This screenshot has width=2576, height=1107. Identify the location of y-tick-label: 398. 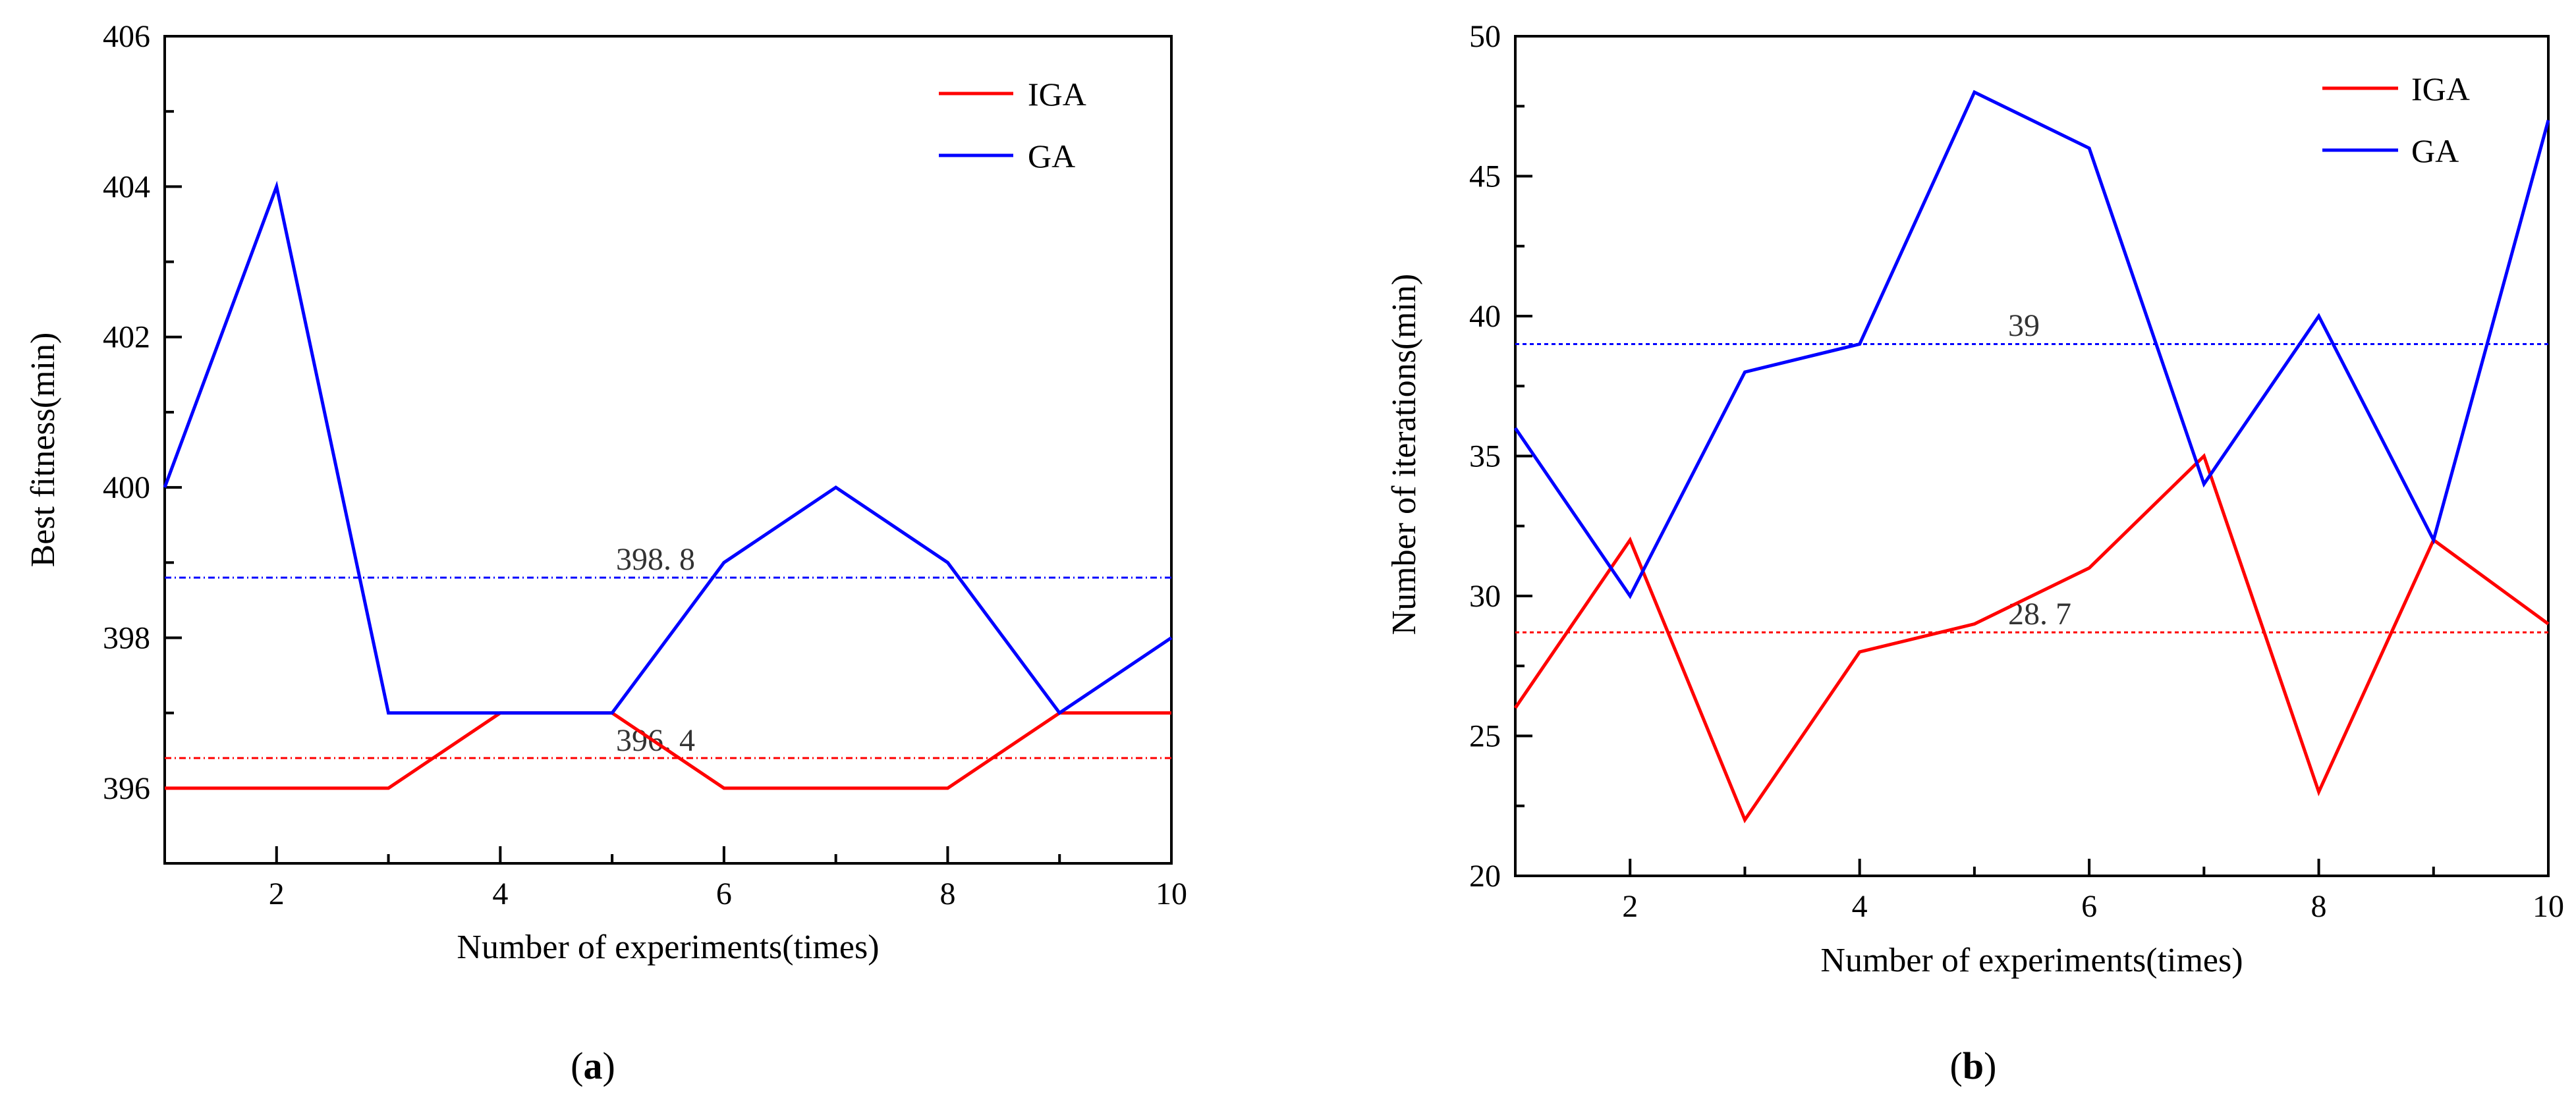
(126, 638).